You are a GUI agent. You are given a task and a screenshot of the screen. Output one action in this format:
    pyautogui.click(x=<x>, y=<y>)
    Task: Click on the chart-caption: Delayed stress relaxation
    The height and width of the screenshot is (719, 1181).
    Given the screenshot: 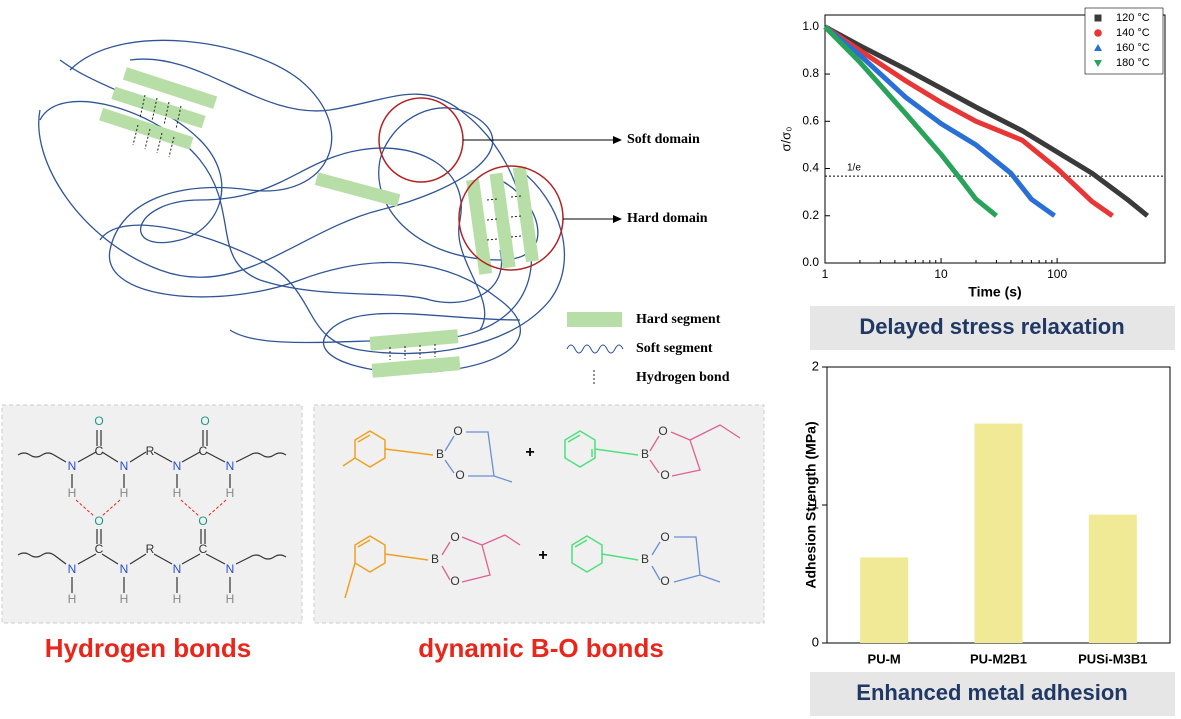 What is the action you would take?
    pyautogui.click(x=991, y=326)
    